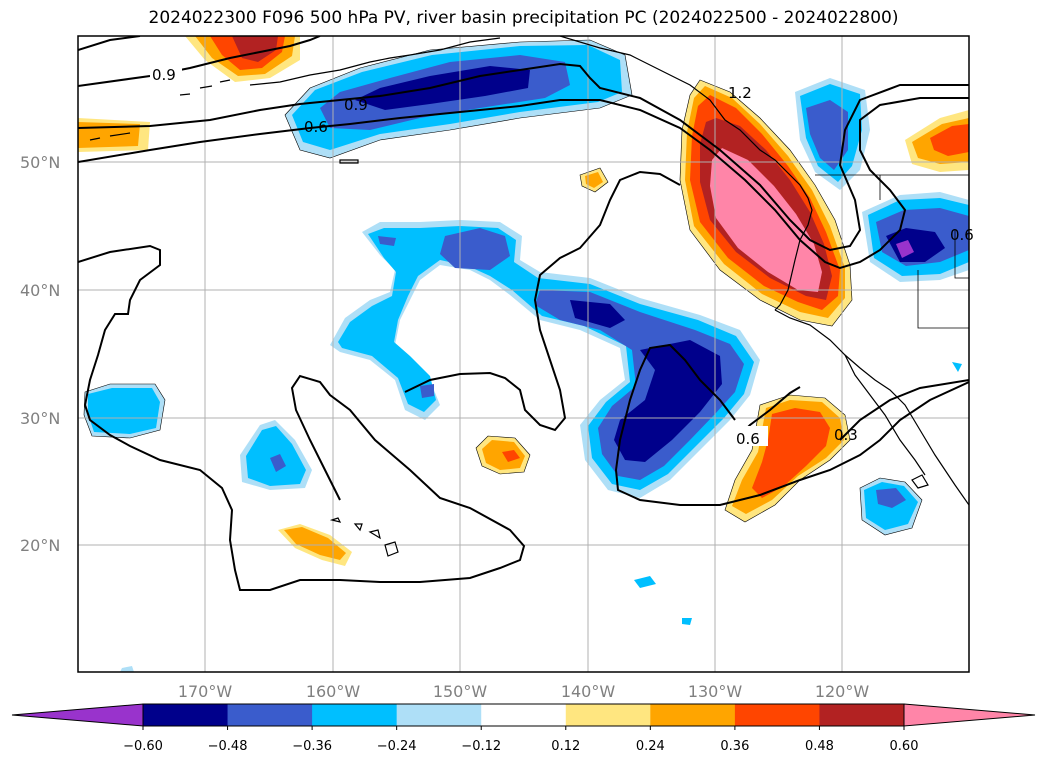  What do you see at coordinates (892, 251) in the screenshot?
I see `border-lines` at bounding box center [892, 251].